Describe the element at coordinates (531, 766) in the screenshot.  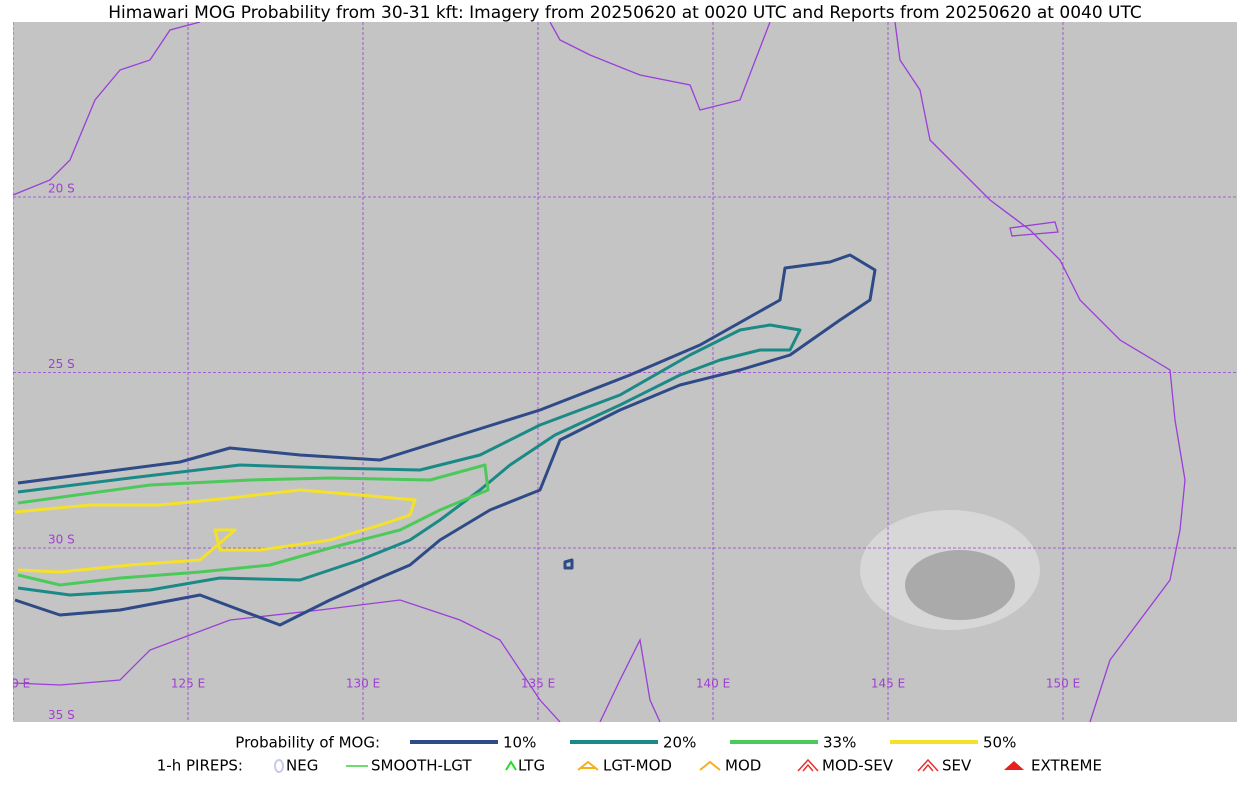
I see `legend-text: LTG` at that location.